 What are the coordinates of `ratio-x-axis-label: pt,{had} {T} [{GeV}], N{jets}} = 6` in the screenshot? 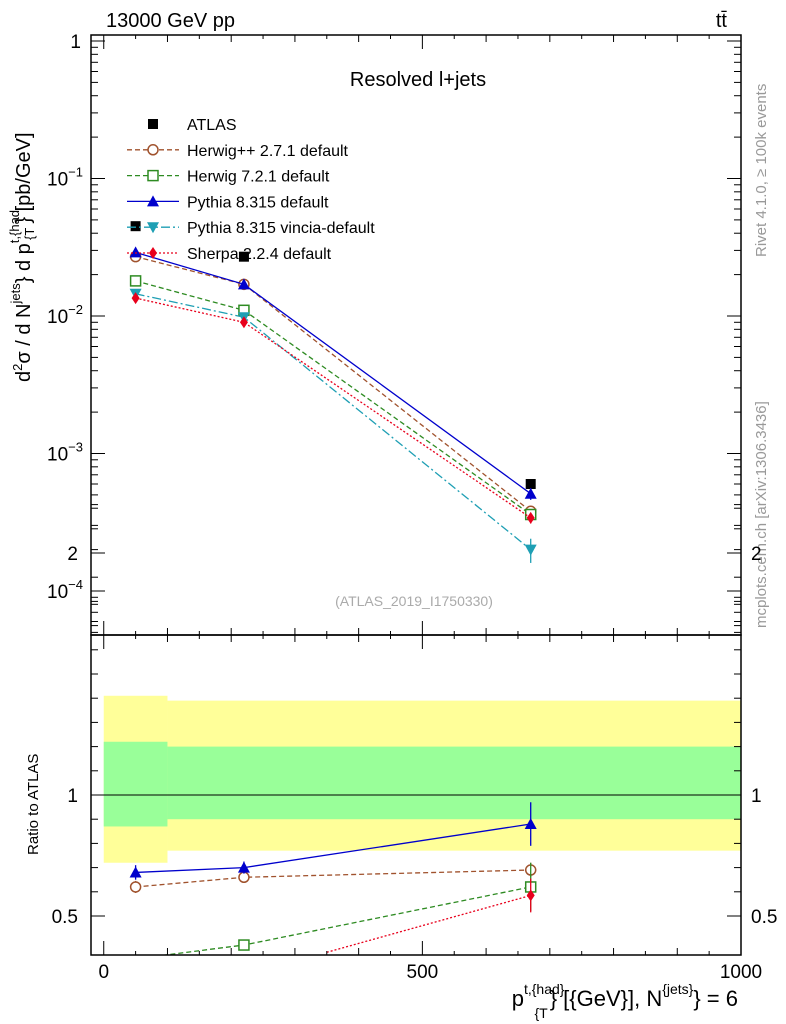 It's located at (625, 1001).